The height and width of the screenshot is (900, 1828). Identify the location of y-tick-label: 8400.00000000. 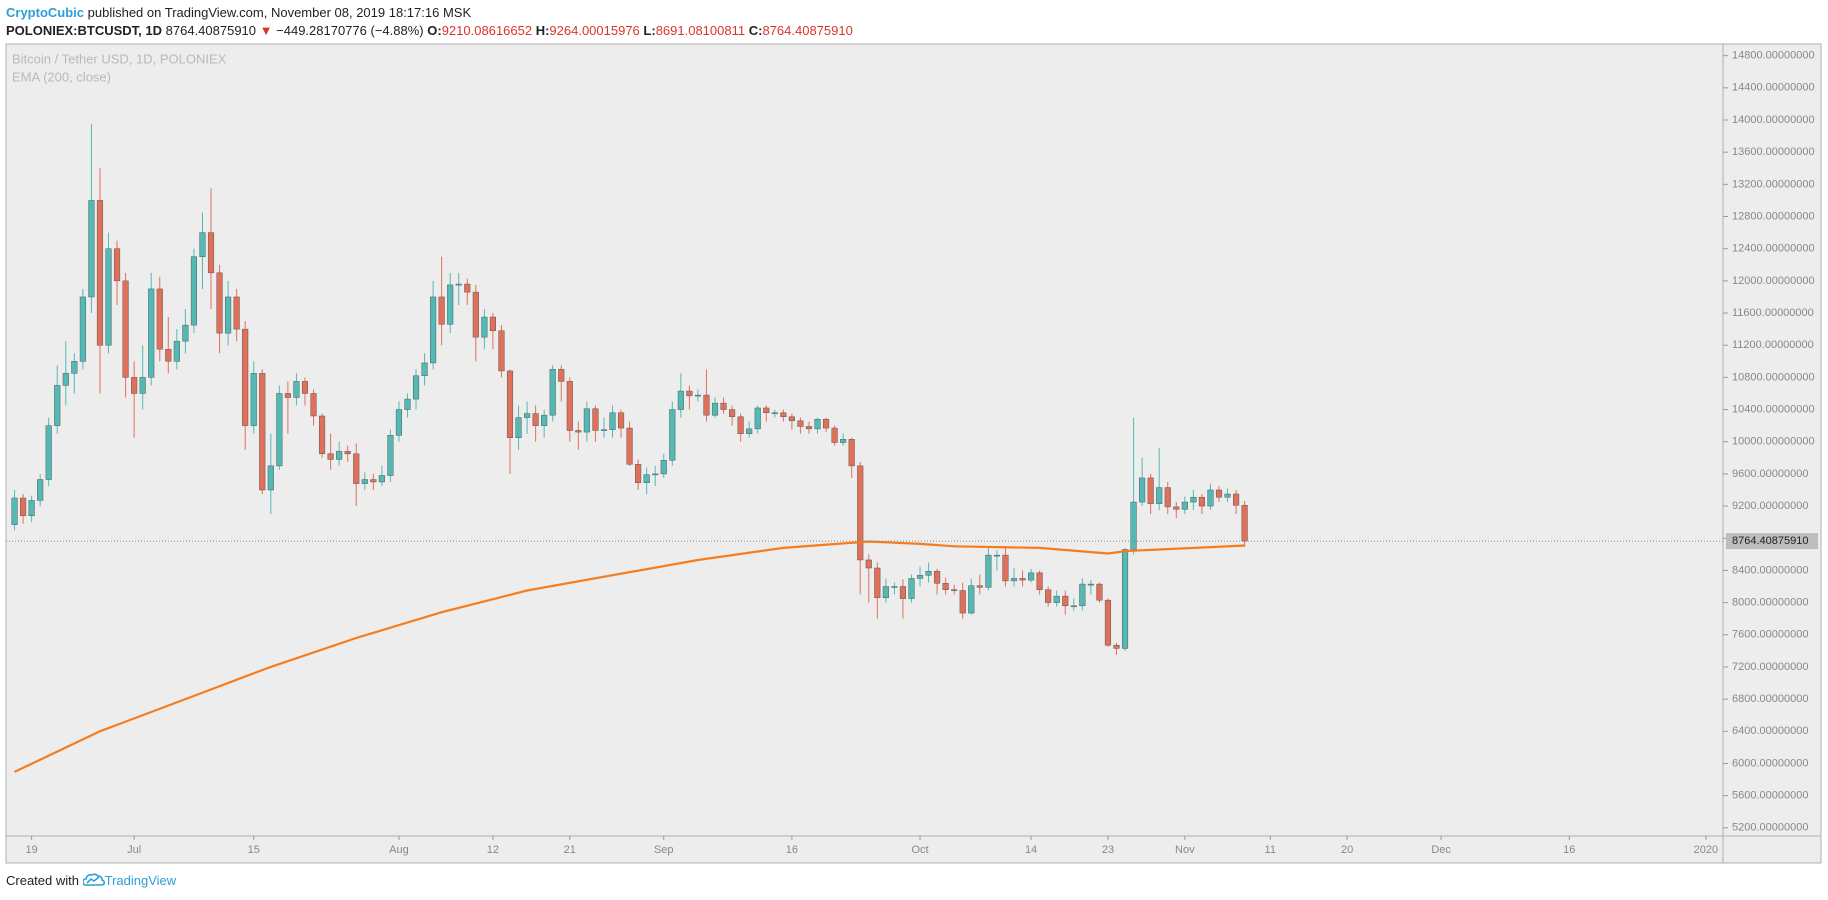
(1770, 570).